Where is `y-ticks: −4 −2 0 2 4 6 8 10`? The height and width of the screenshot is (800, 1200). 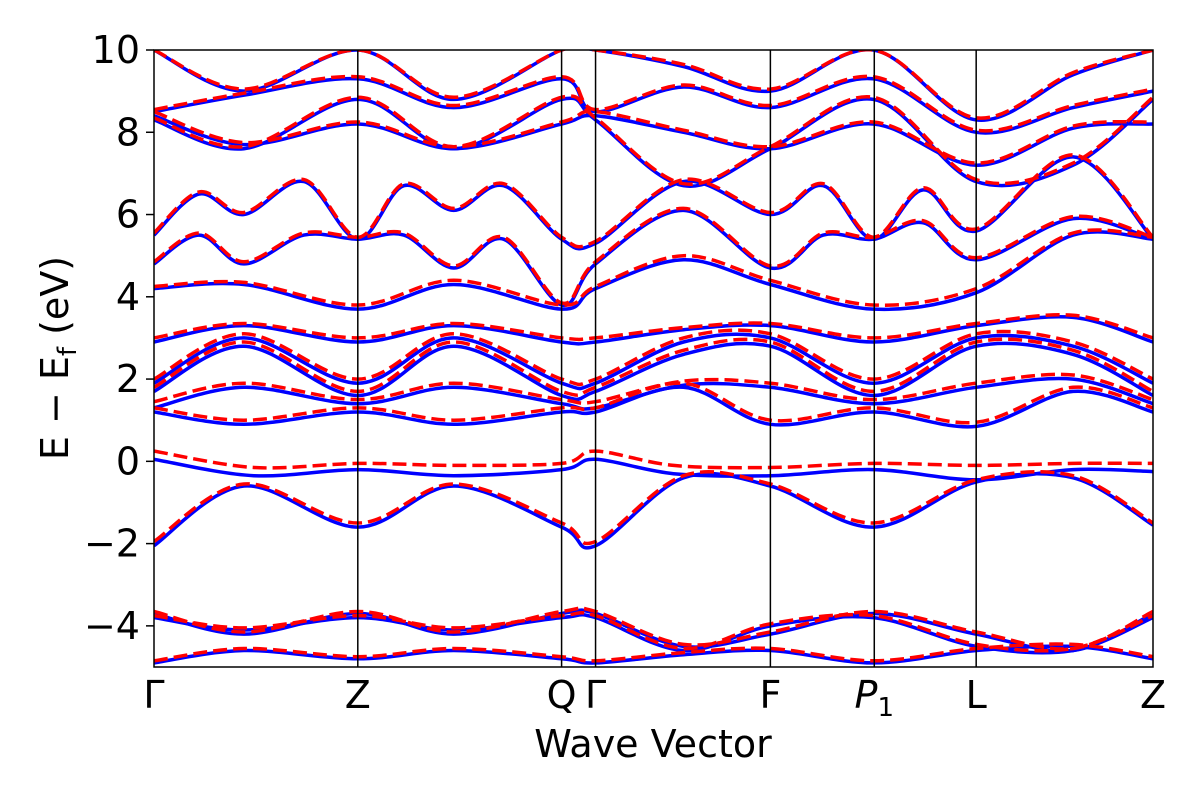 y-ticks: −4 −2 0 2 4 6 8 10 is located at coordinates (119, 338).